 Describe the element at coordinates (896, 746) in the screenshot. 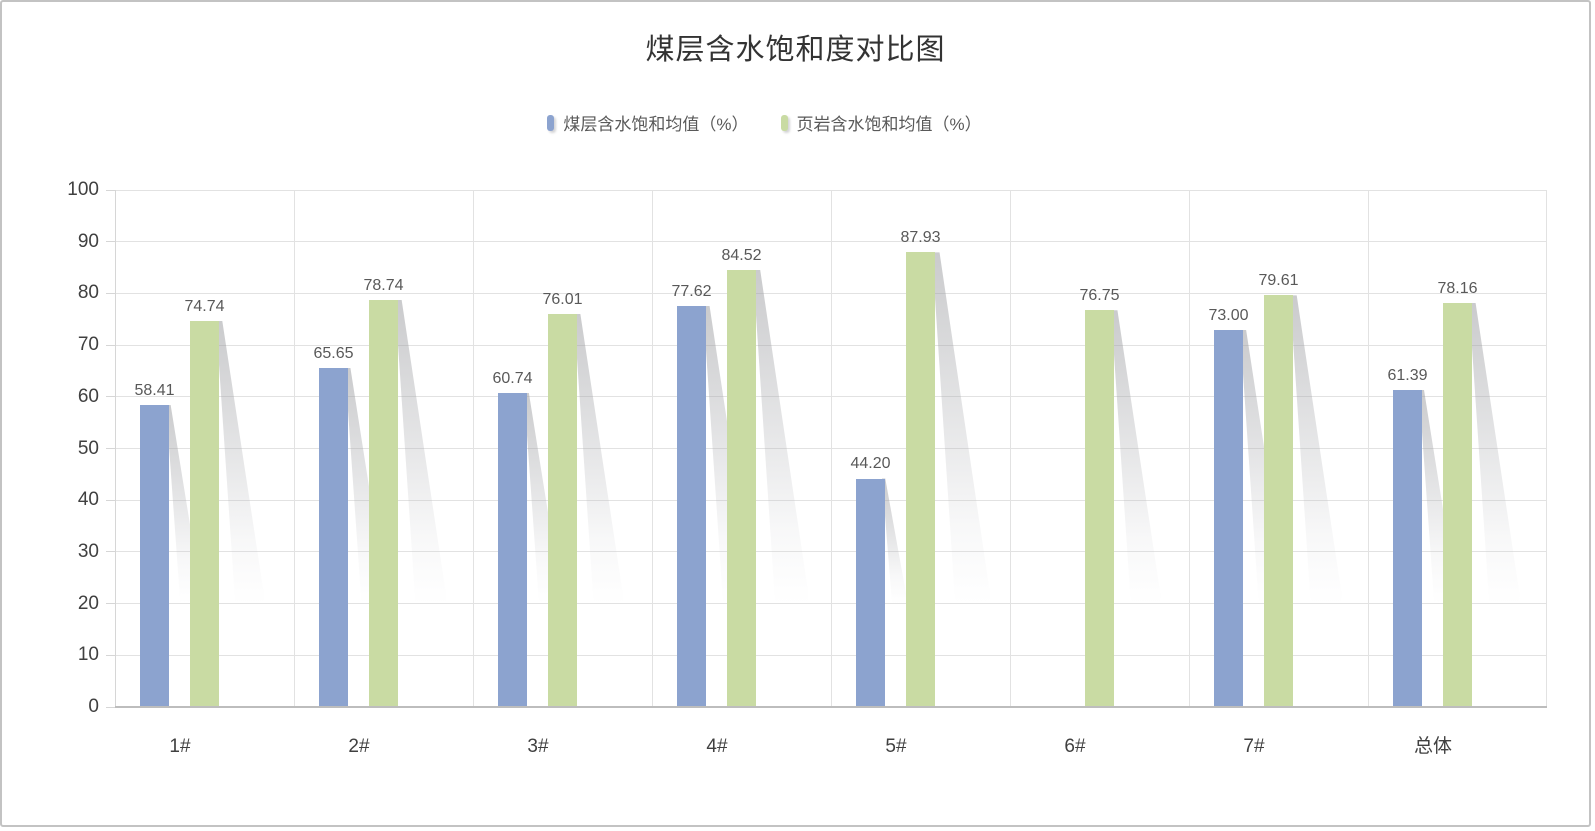

I see `x-category-label: 5#` at that location.